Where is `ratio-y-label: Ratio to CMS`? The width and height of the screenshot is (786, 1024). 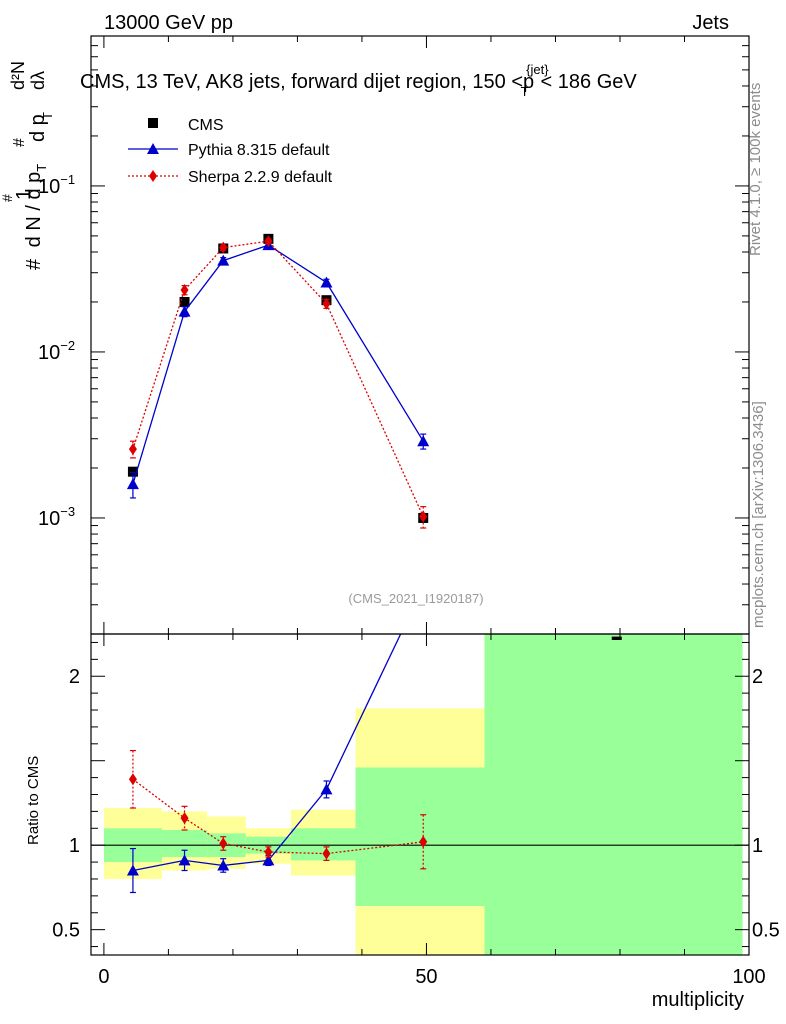
ratio-y-label: Ratio to CMS is located at coordinates (33, 800).